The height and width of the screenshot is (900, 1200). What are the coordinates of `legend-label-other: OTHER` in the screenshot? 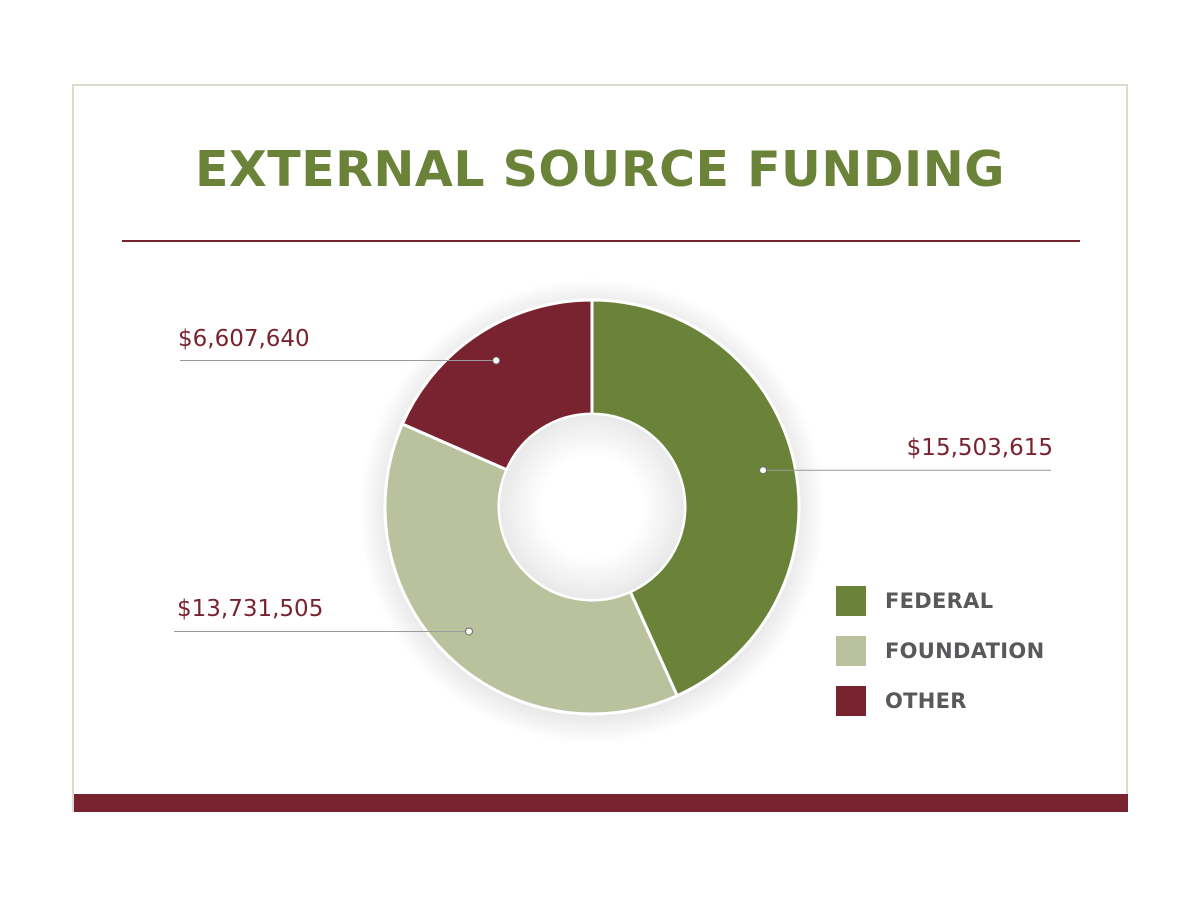 It's located at (926, 701).